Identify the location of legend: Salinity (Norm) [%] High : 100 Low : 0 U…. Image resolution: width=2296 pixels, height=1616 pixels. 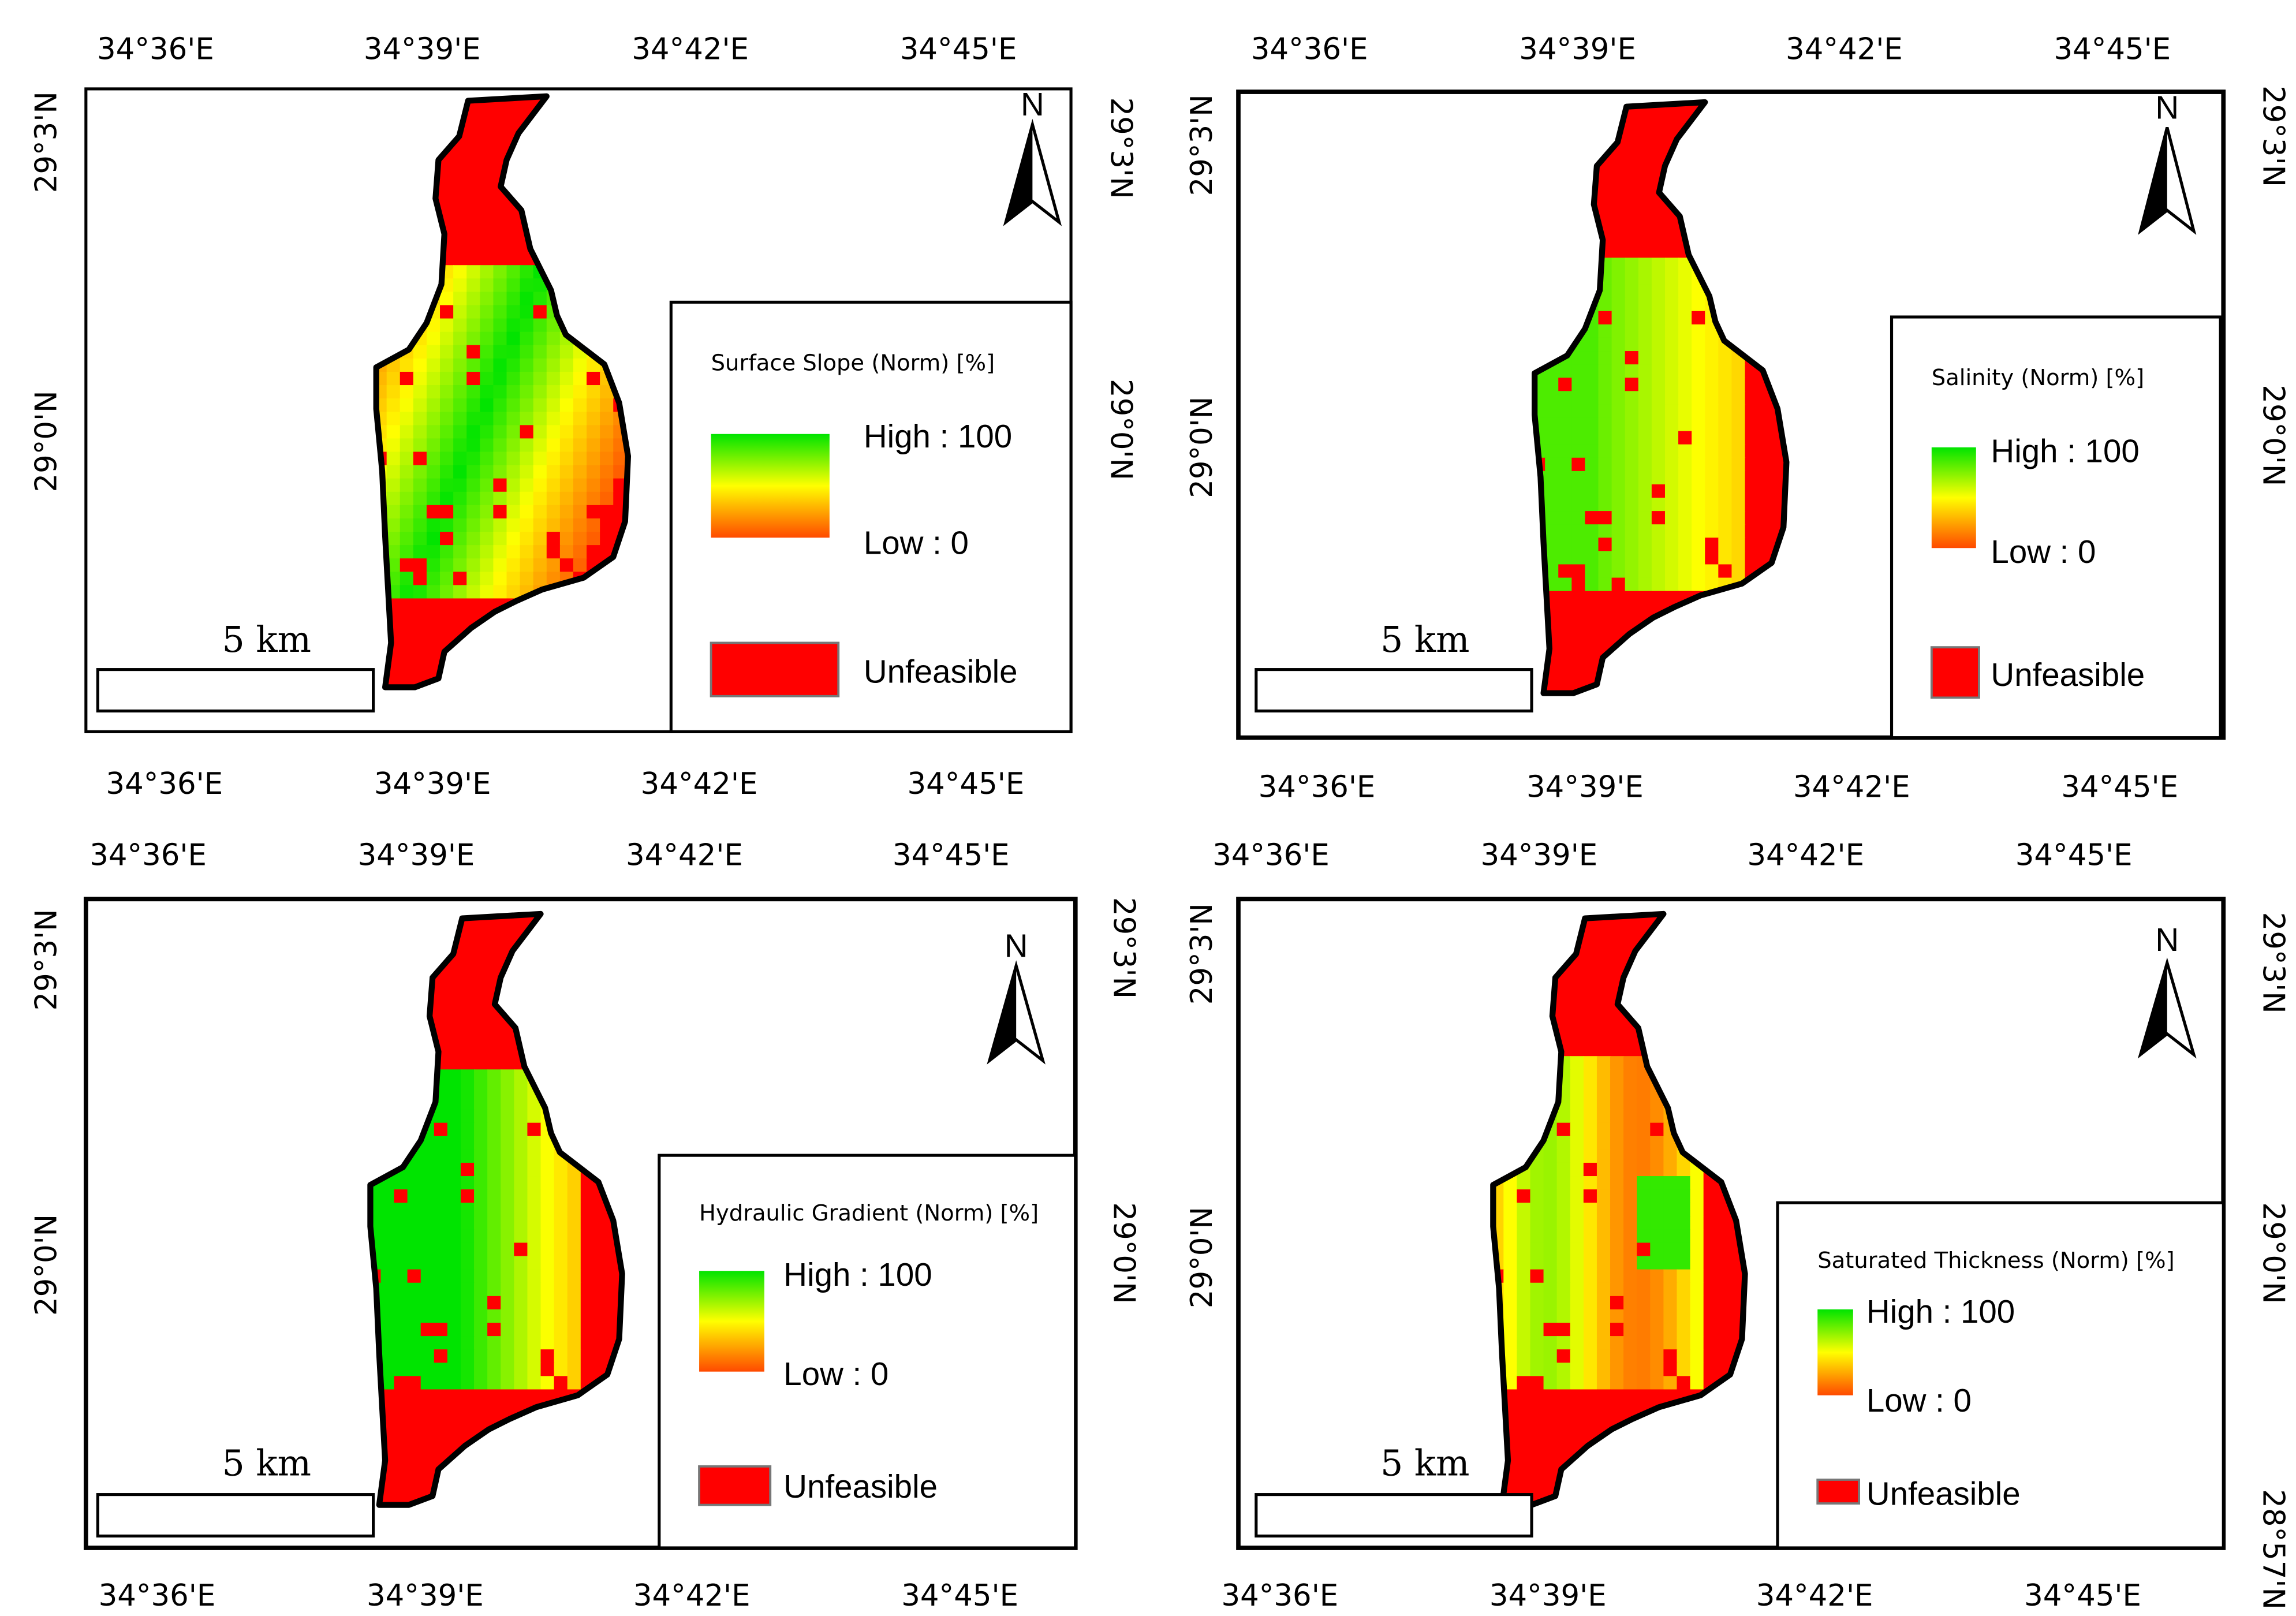
(2056, 528).